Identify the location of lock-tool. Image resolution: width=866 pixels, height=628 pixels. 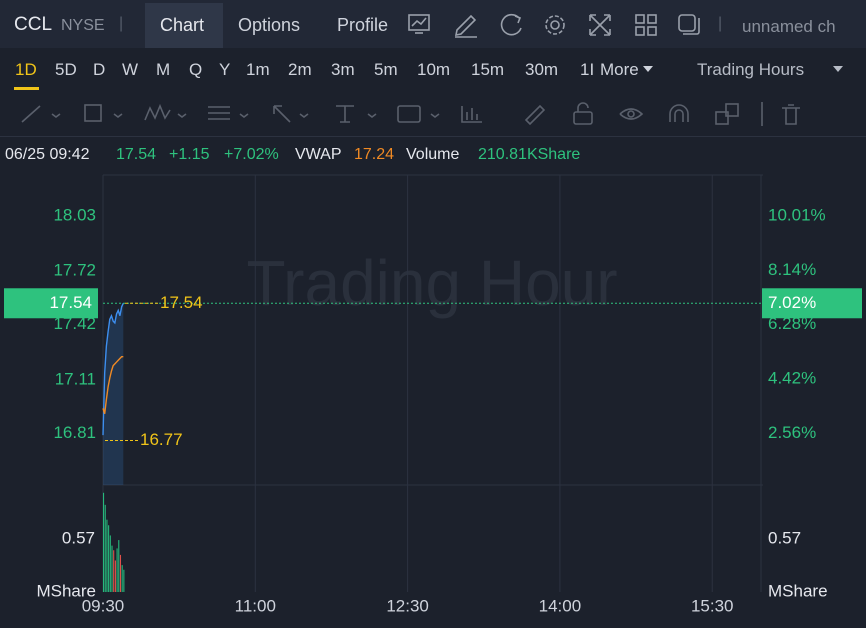
(583, 113).